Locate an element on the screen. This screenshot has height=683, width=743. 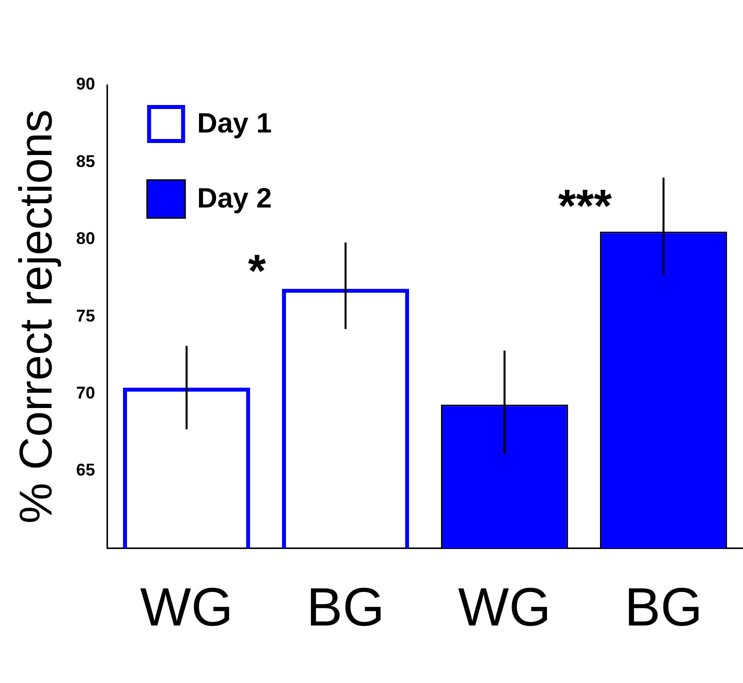
y-tick-label: 90 is located at coordinates (86, 84).